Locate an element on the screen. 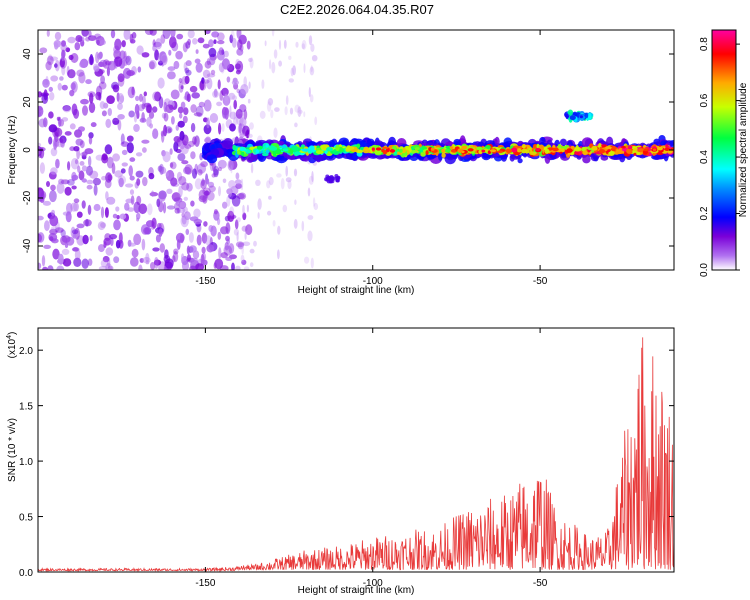 The width and height of the screenshot is (750, 600). x-tick-label: -50 is located at coordinates (540, 281).